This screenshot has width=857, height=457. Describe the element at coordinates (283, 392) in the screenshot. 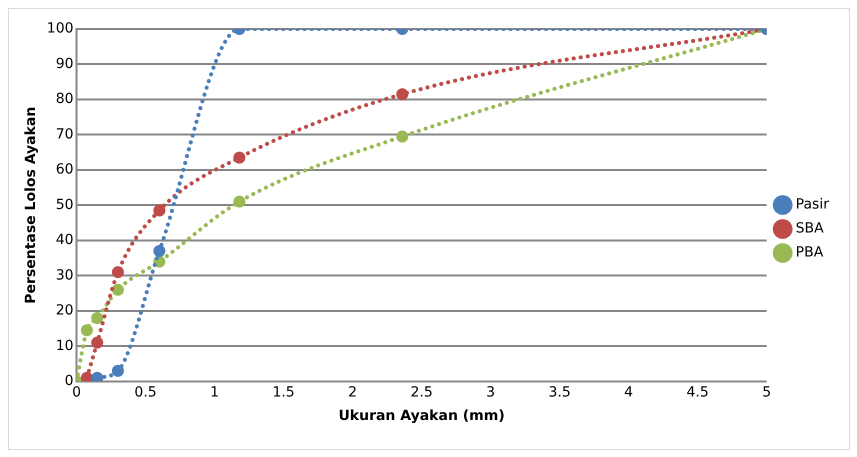

I see `x-tick-label: 1.5` at that location.